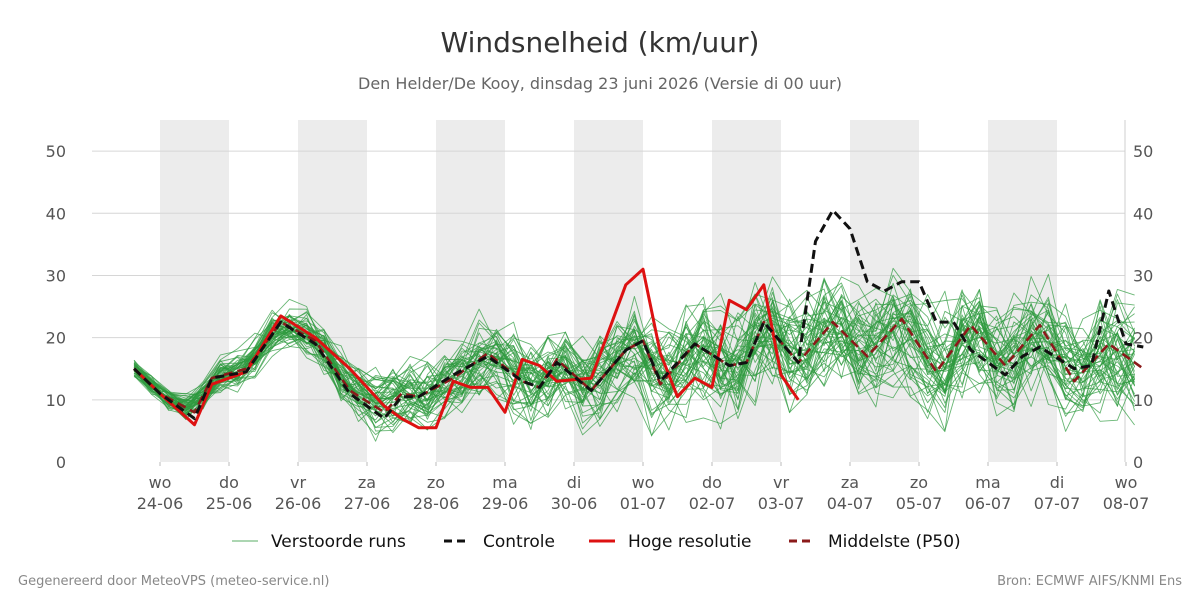 The image size is (1200, 600). What do you see at coordinates (160, 503) in the screenshot?
I see `x-tick-date: 24-06` at bounding box center [160, 503].